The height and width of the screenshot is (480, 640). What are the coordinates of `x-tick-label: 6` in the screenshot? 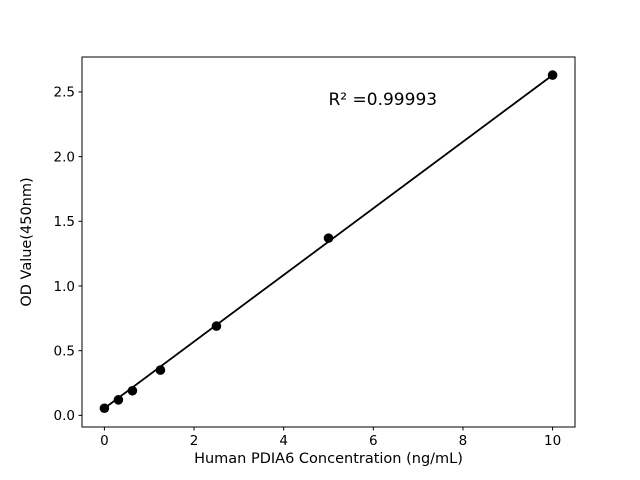 It's located at (373, 441).